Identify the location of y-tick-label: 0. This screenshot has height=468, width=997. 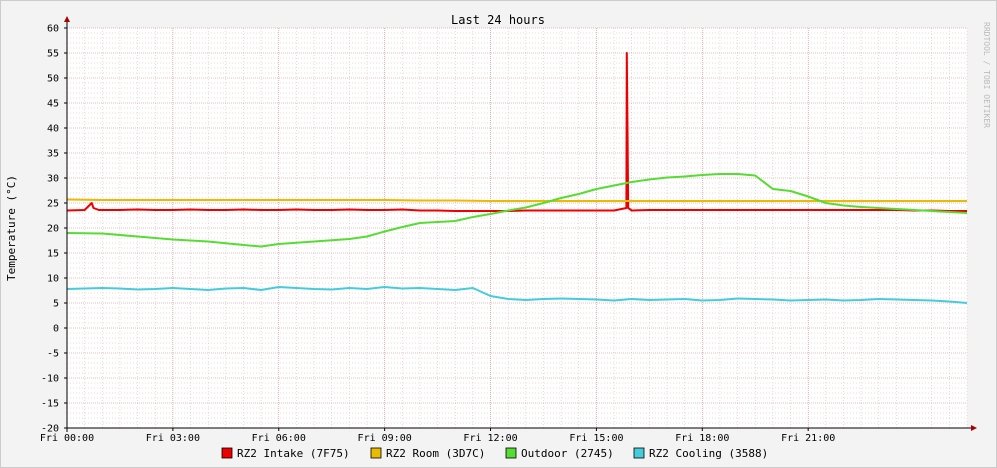
(56, 329).